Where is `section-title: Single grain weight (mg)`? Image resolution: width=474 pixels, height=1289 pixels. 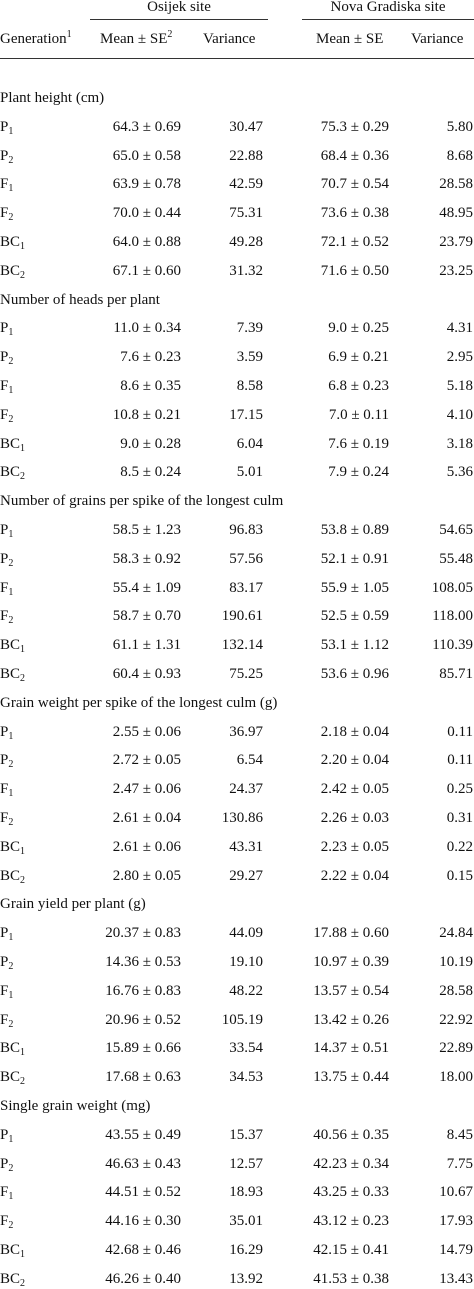
section-title: Single grain weight (mg) is located at coordinates (75, 1106).